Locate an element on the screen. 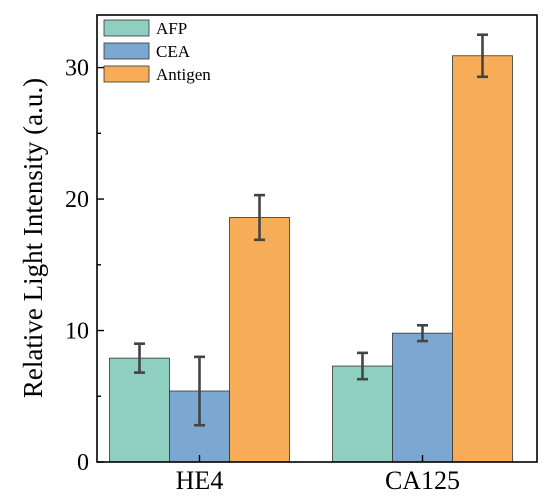  y-axis-label: Relative Light Intensity (a.u.) is located at coordinates (33, 238).